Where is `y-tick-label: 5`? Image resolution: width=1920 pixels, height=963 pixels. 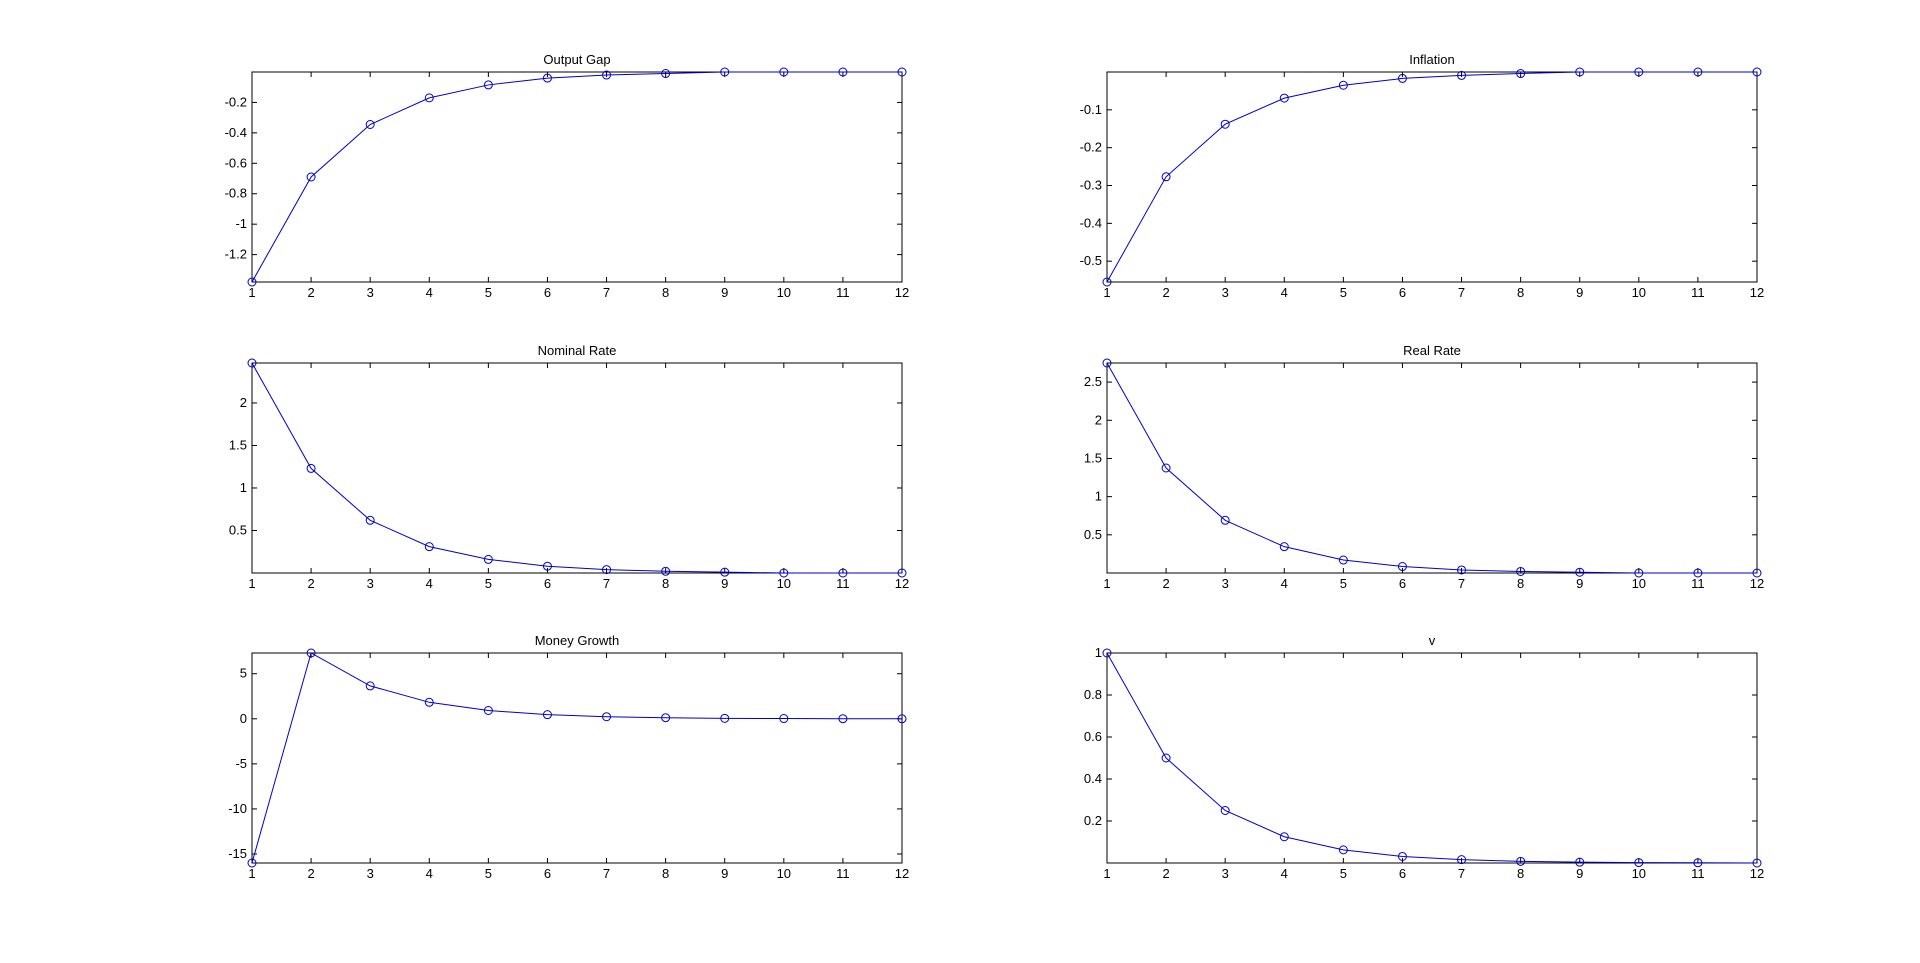 y-tick-label: 5 is located at coordinates (243, 673).